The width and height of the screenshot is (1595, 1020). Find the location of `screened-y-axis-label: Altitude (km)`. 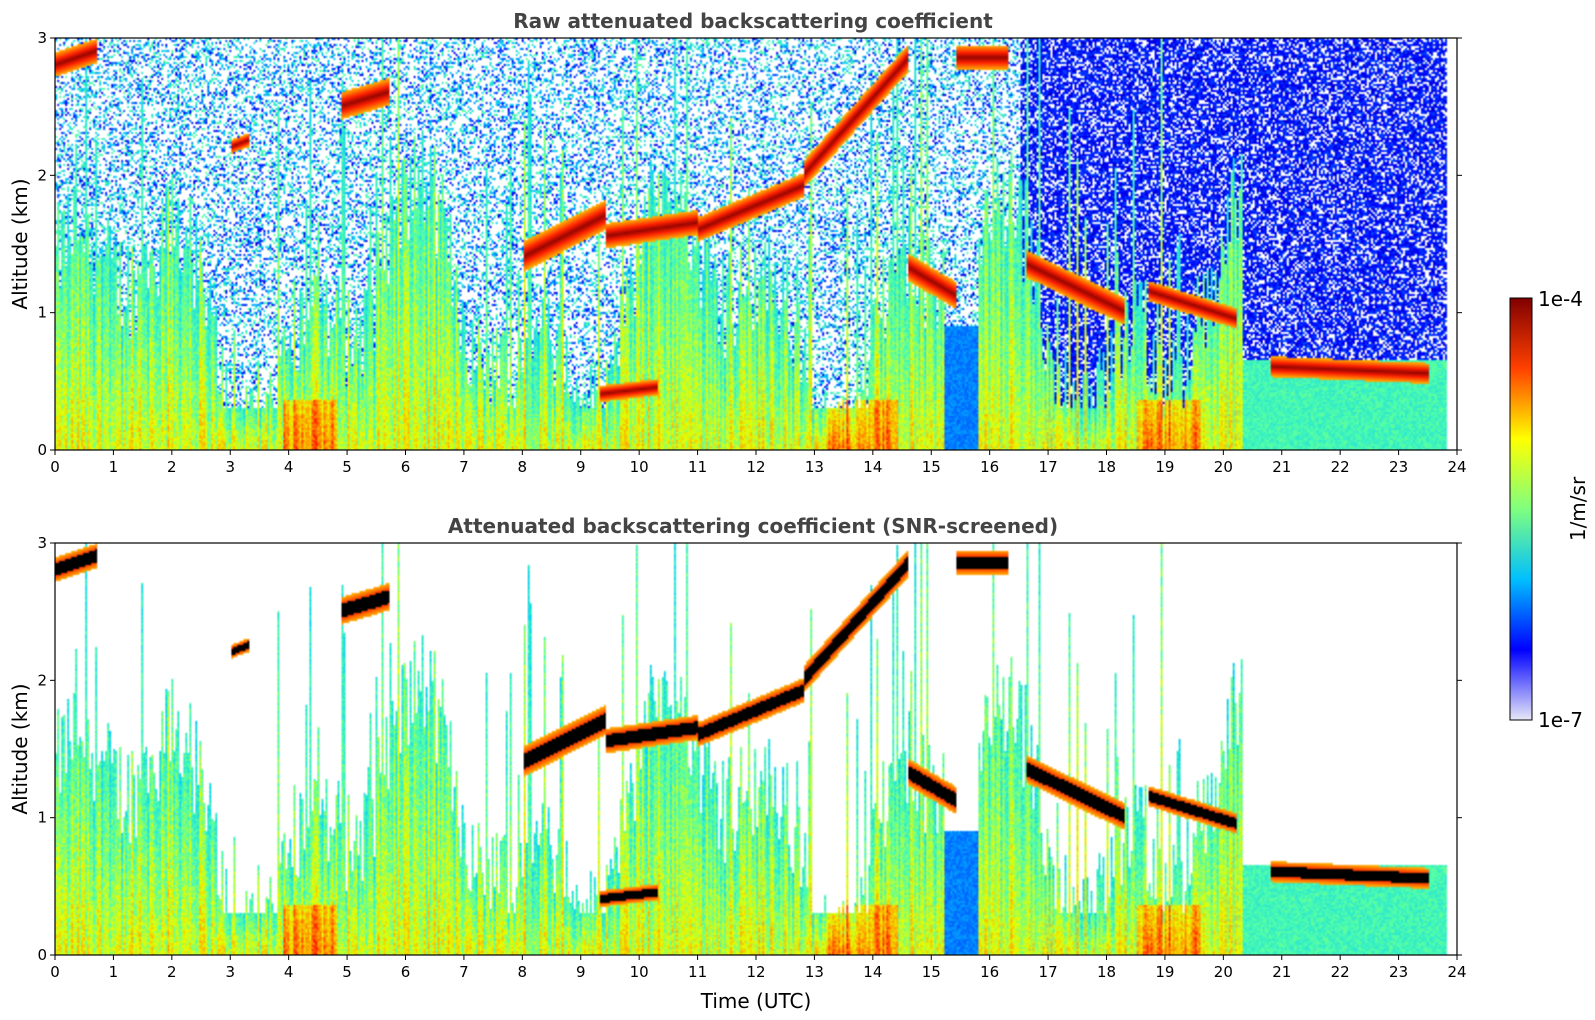

screened-y-axis-label: Altitude (km) is located at coordinates (20, 748).